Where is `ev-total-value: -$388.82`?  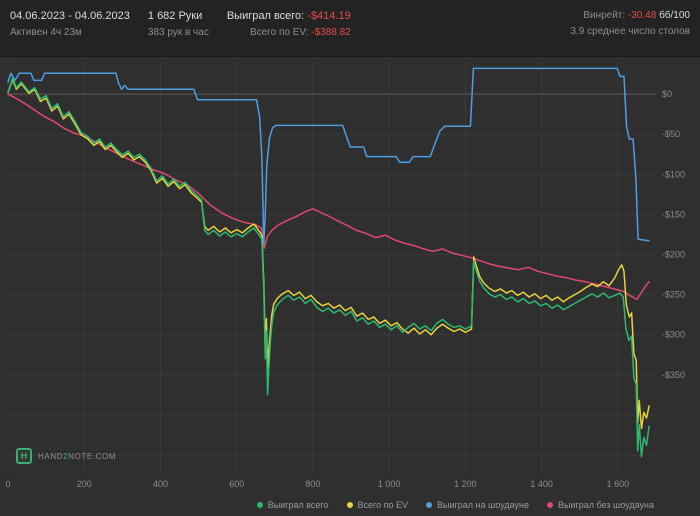
ev-total-value: -$388.82 is located at coordinates (331, 32).